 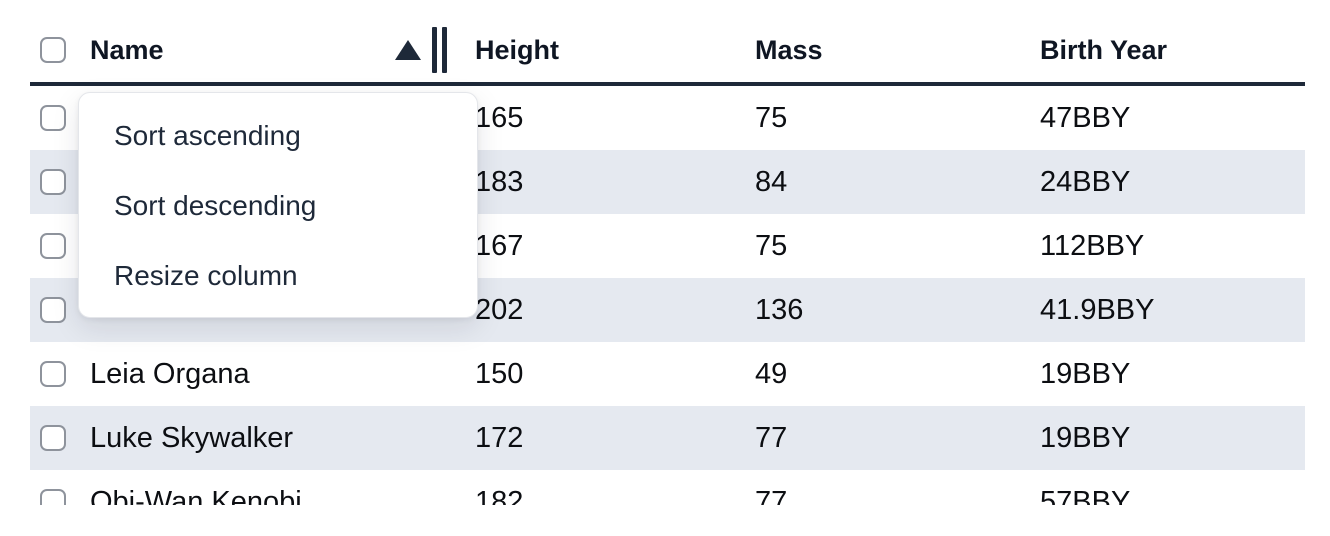 I want to click on cell-height: 183, so click(x=615, y=182).